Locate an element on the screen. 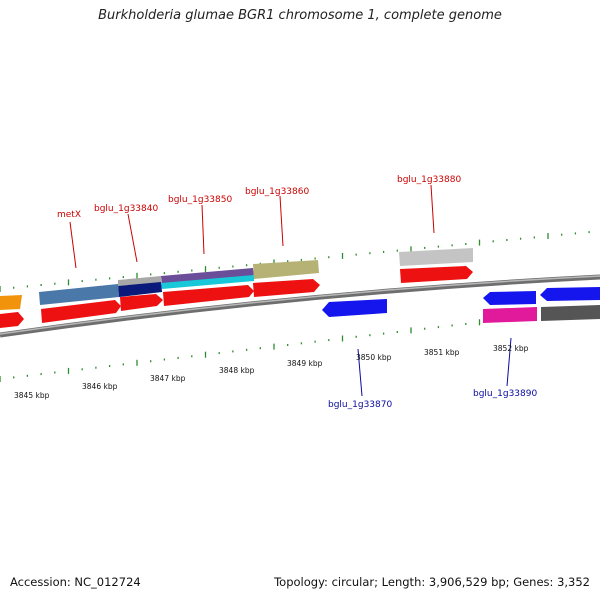  cds-forward-bglu_1g33860 is located at coordinates (286, 288).